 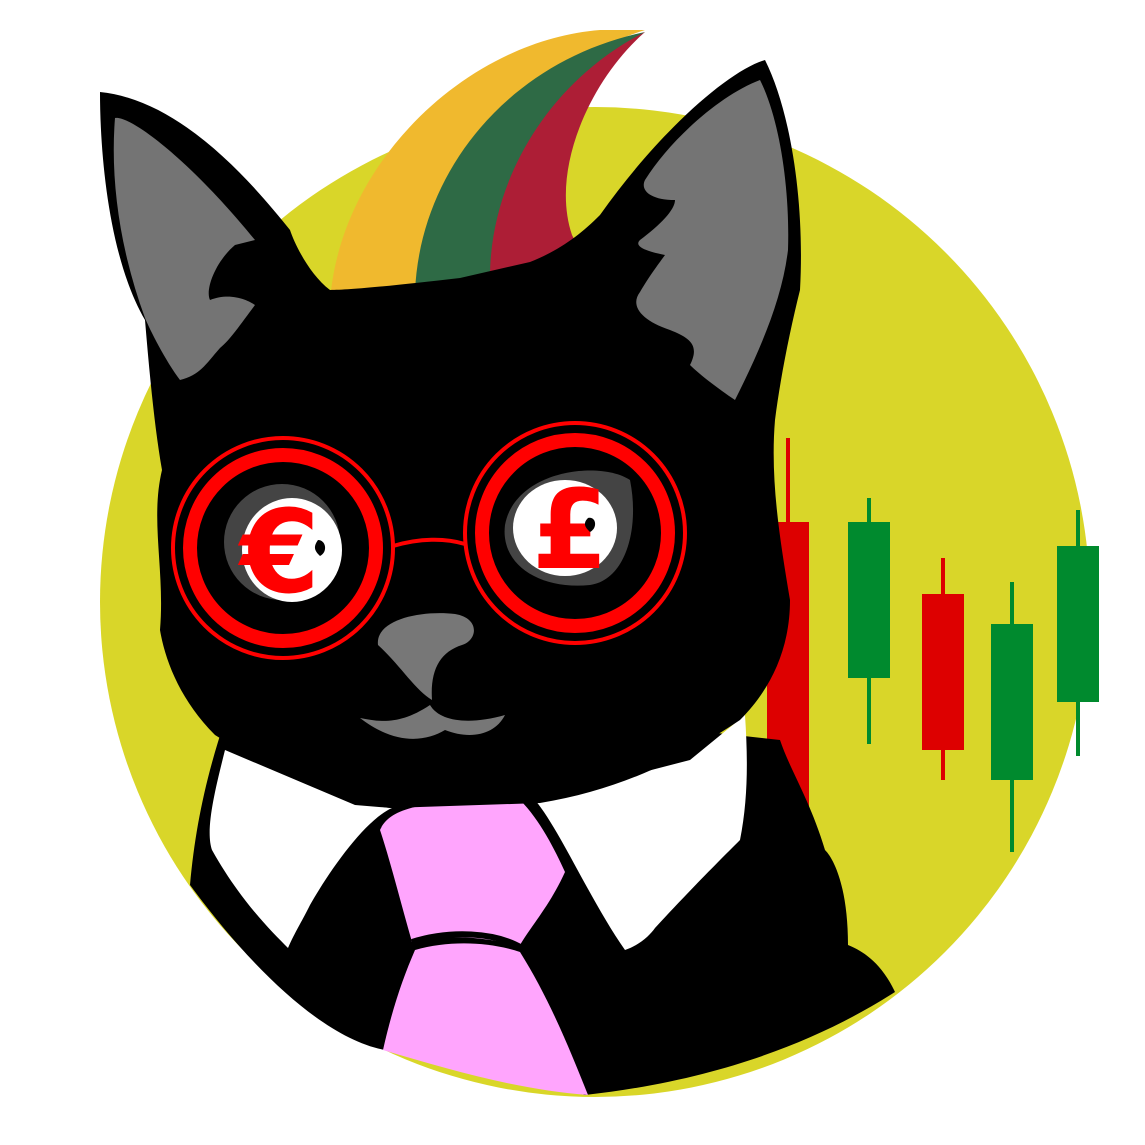 I want to click on tie-knot-shadow, so click(x=467, y=941).